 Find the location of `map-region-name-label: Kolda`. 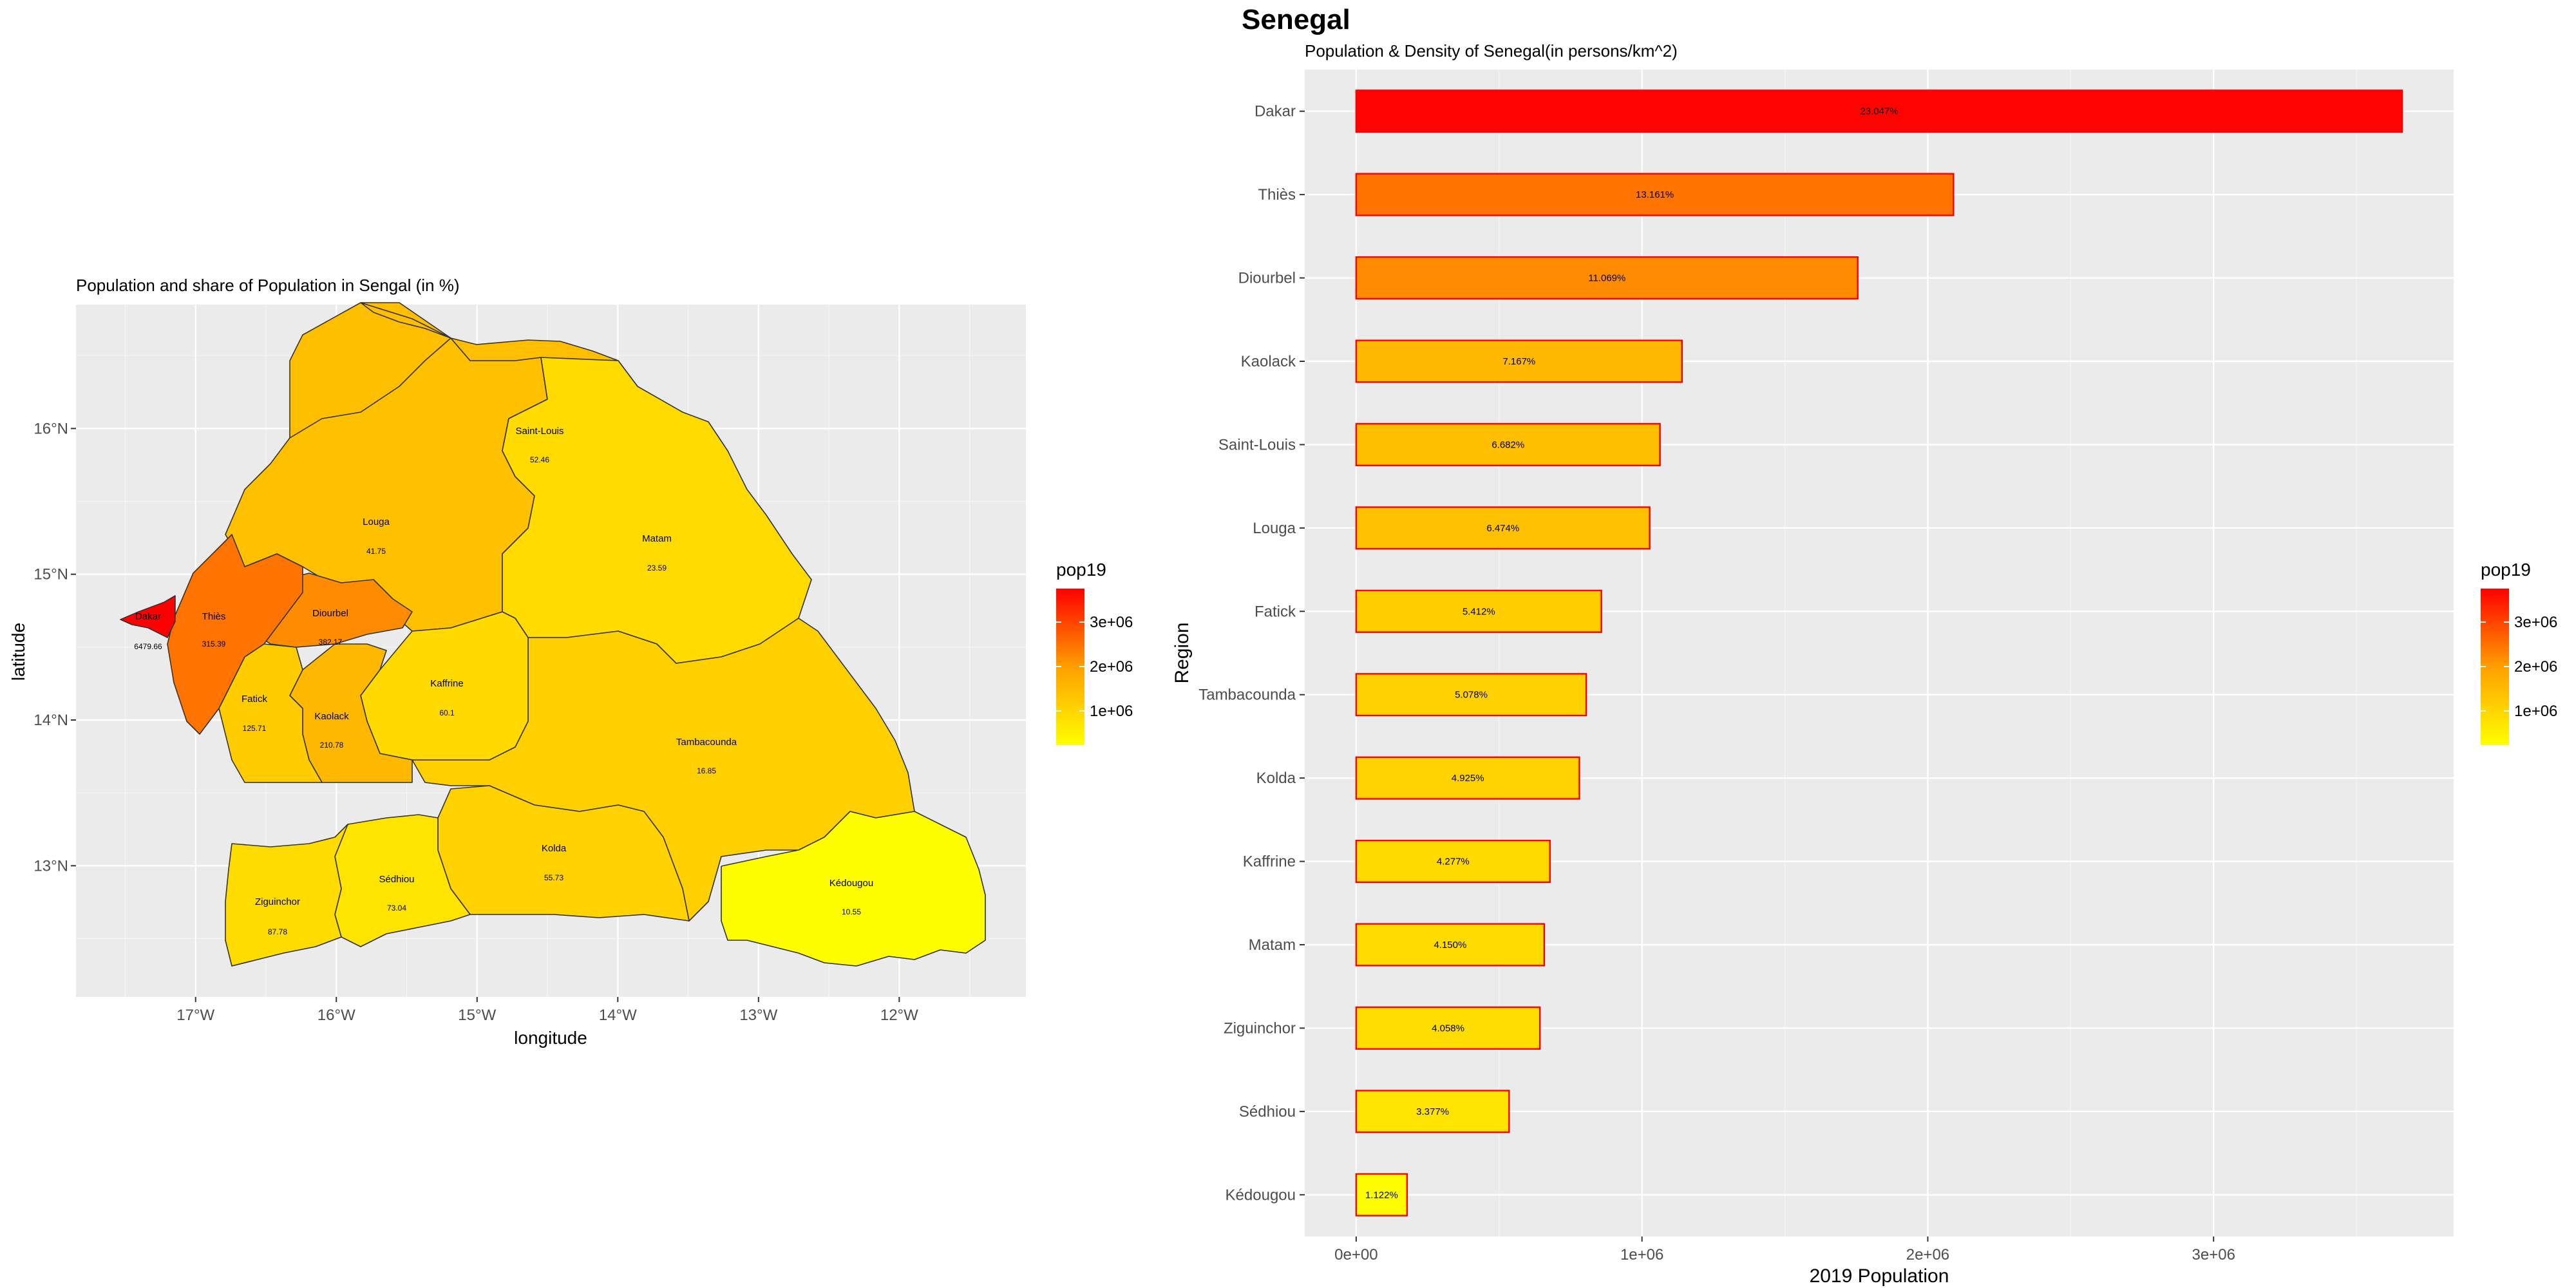

map-region-name-label: Kolda is located at coordinates (554, 848).